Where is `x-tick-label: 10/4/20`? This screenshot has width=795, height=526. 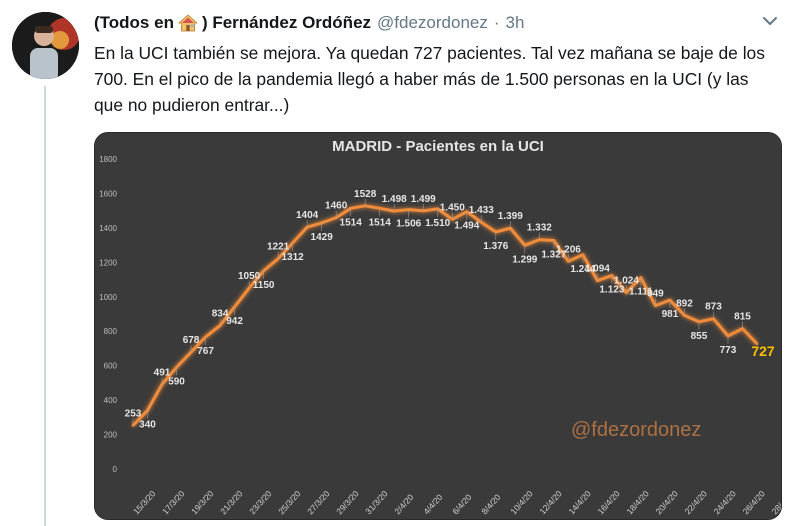 x-tick-label: 10/4/20 is located at coordinates (521, 502).